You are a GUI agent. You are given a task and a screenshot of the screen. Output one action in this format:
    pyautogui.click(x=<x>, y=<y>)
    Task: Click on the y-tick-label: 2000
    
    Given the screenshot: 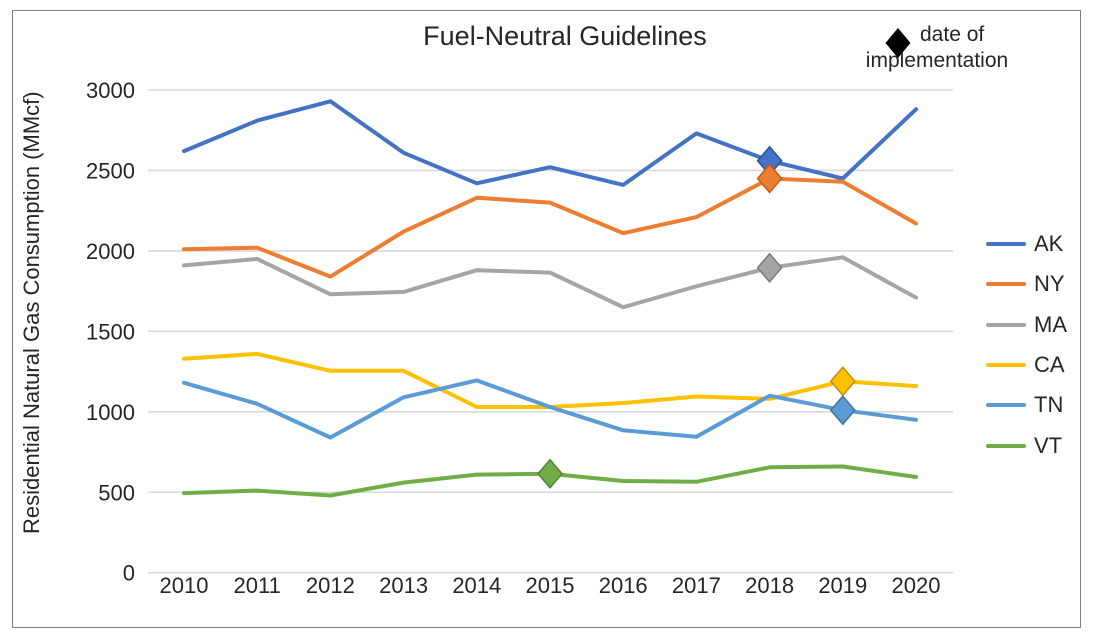 What is the action you would take?
    pyautogui.click(x=110, y=251)
    